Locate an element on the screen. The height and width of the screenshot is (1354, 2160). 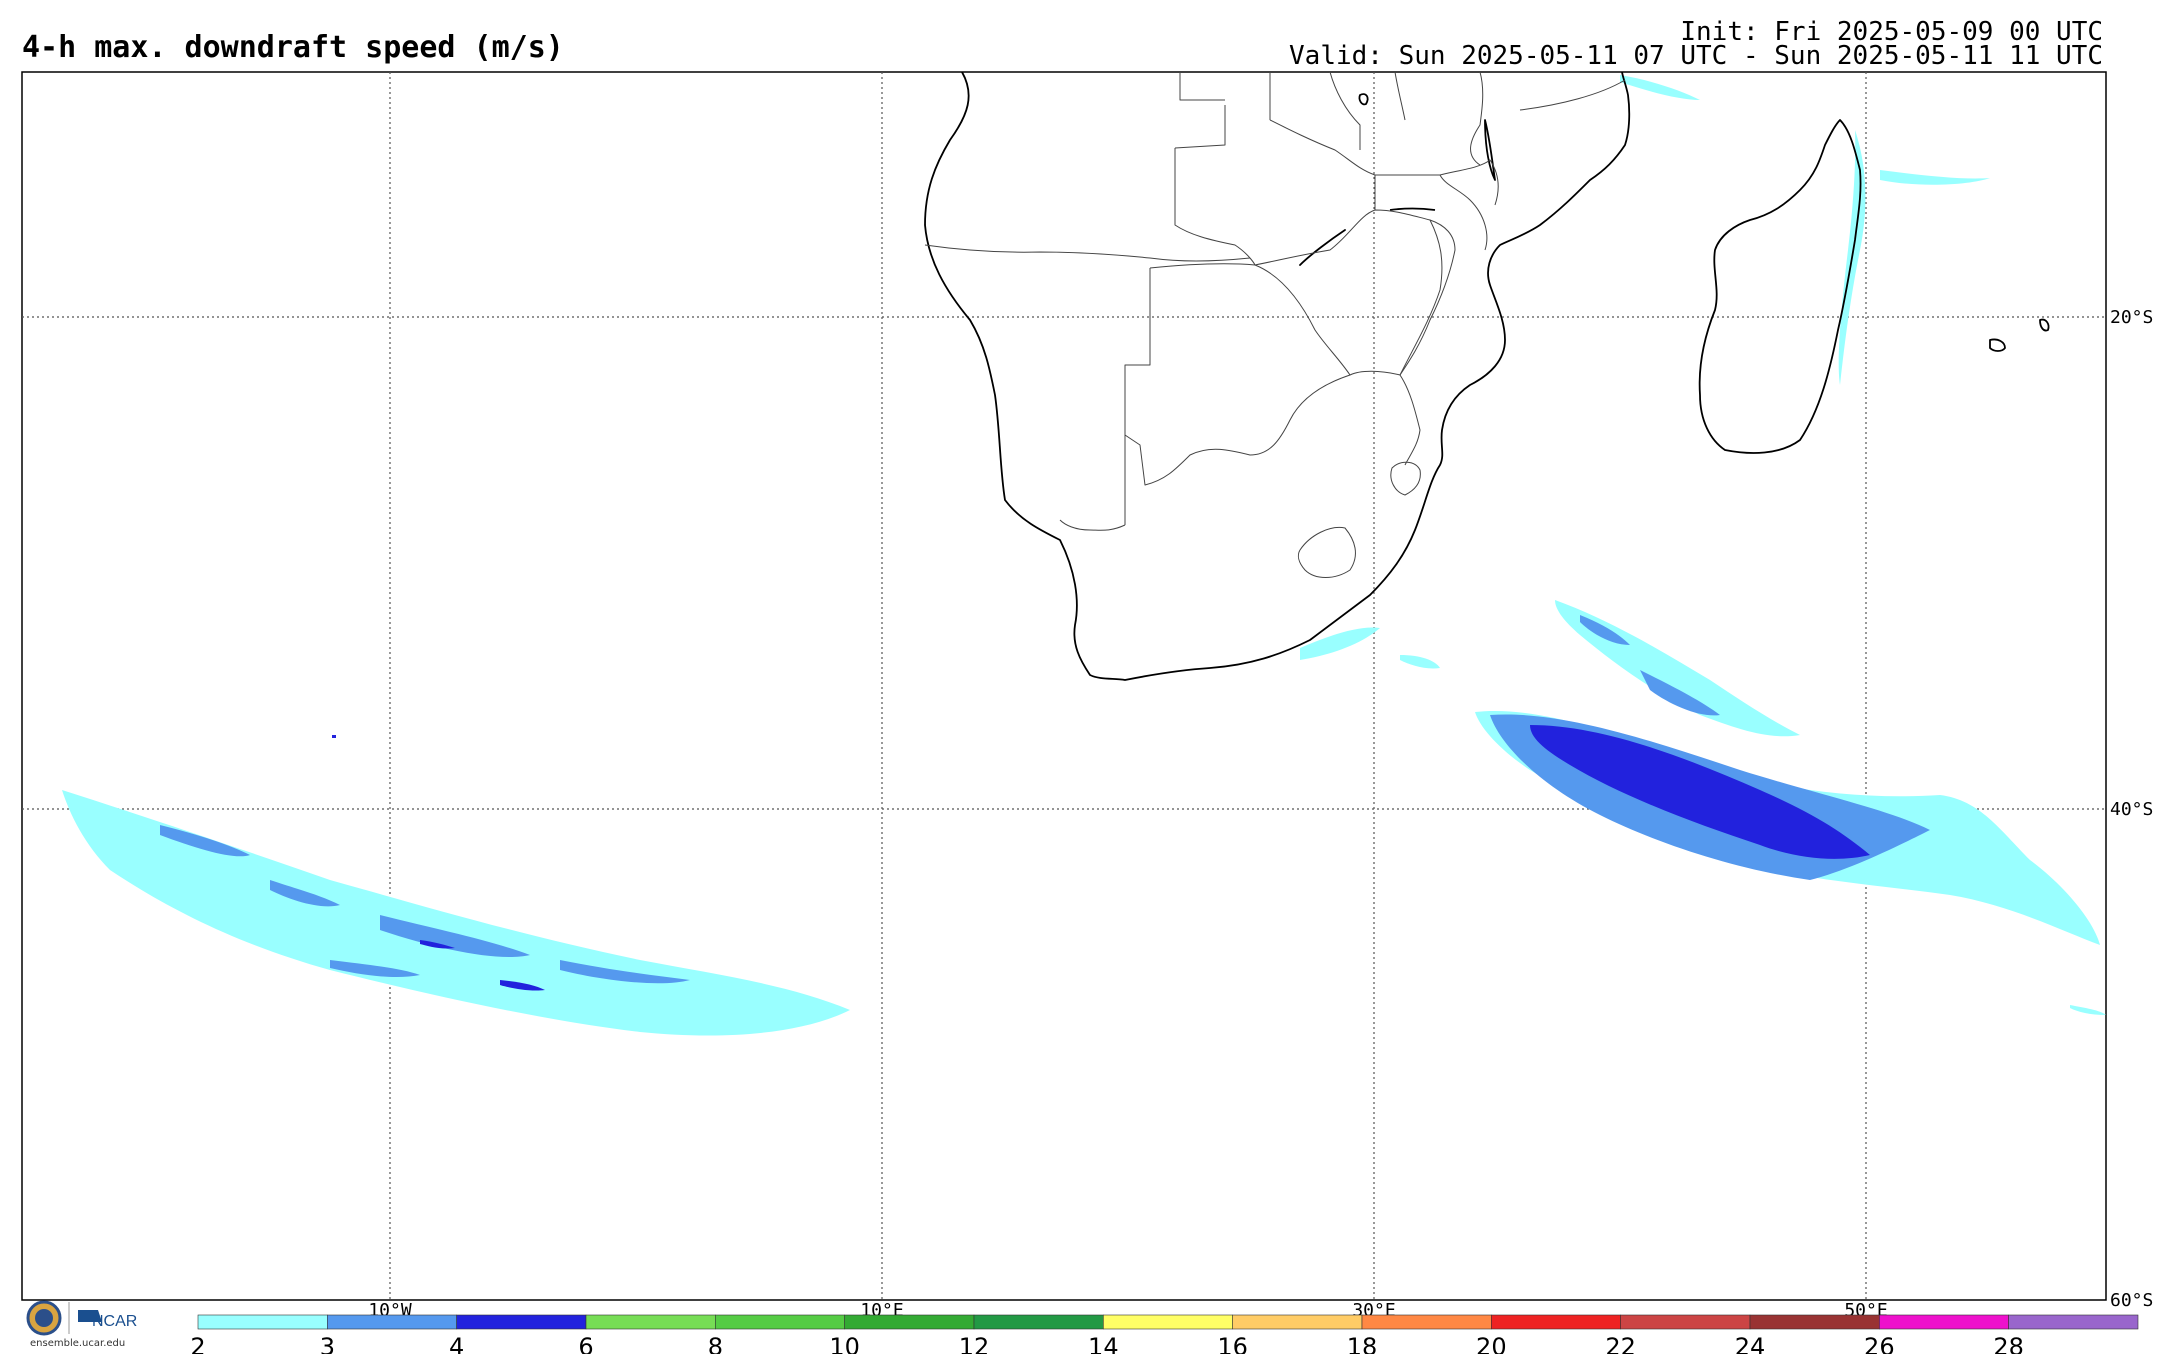
coastline-lake-victoria-edge is located at coordinates (1363, 99).